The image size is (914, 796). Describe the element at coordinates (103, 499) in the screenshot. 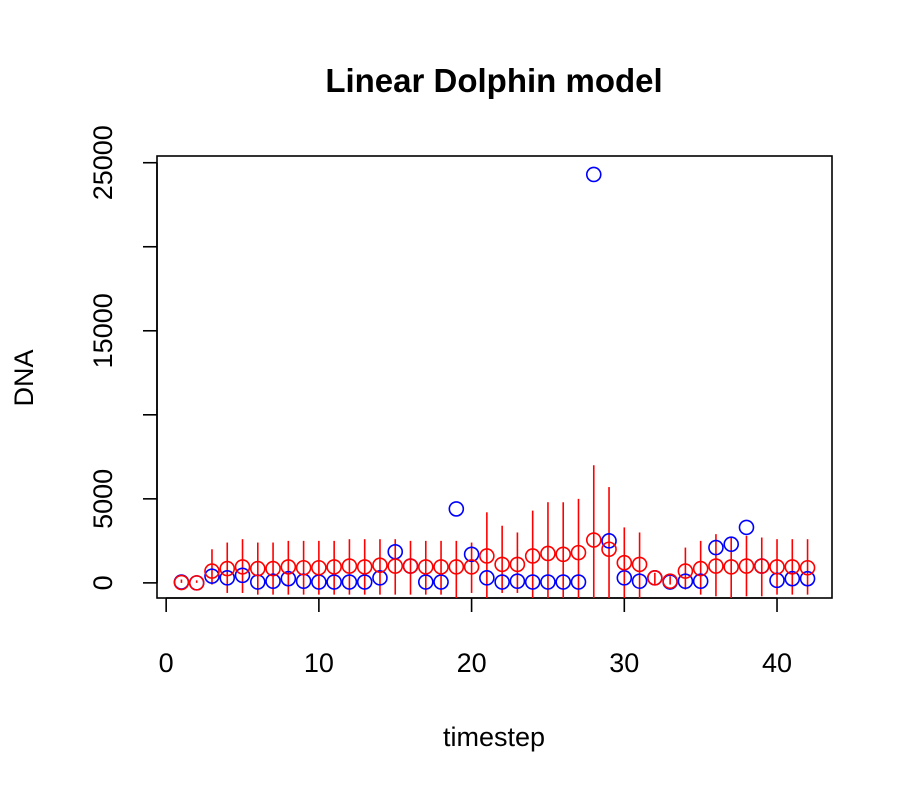

I see `y-tick-label: 5000` at that location.